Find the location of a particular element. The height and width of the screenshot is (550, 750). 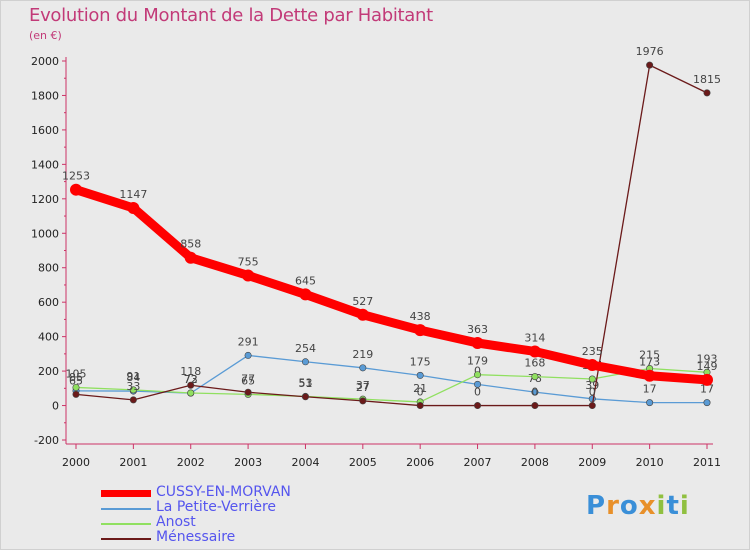

data-label-3: 65 is located at coordinates (76, 380).